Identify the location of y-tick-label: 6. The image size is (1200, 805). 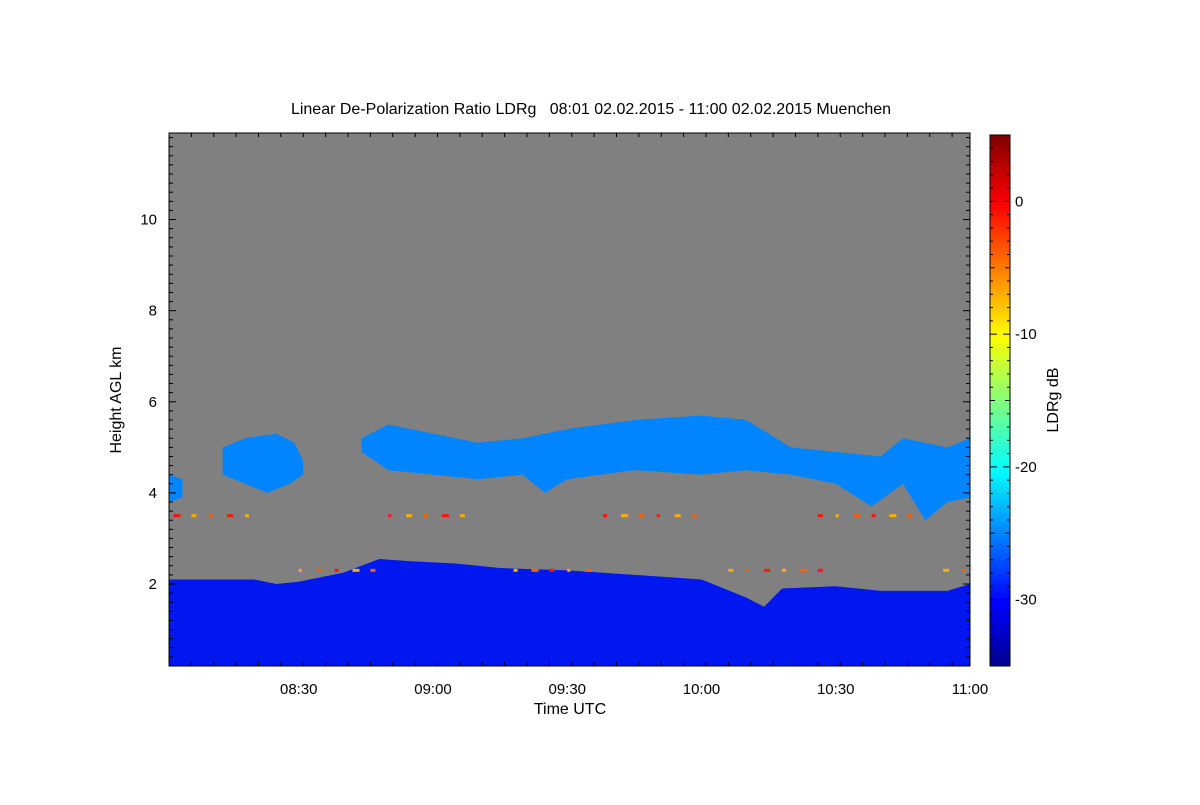
(153, 402).